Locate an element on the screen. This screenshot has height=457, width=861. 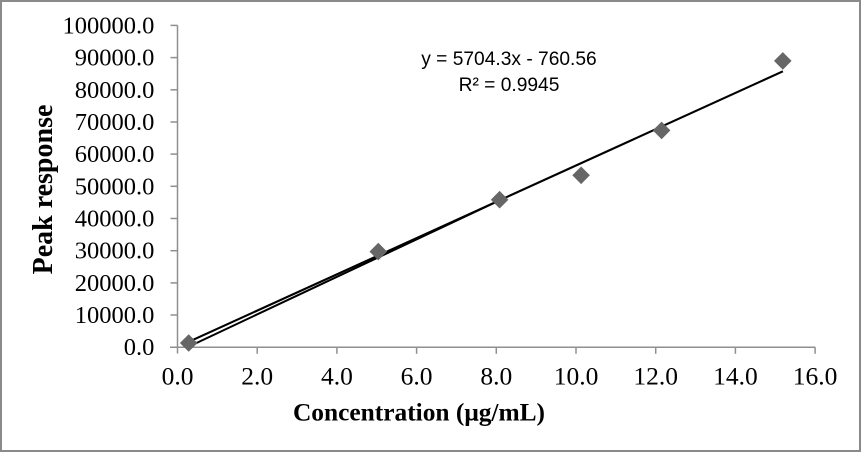
svg-text: 90000.0 is located at coordinates (115, 58).